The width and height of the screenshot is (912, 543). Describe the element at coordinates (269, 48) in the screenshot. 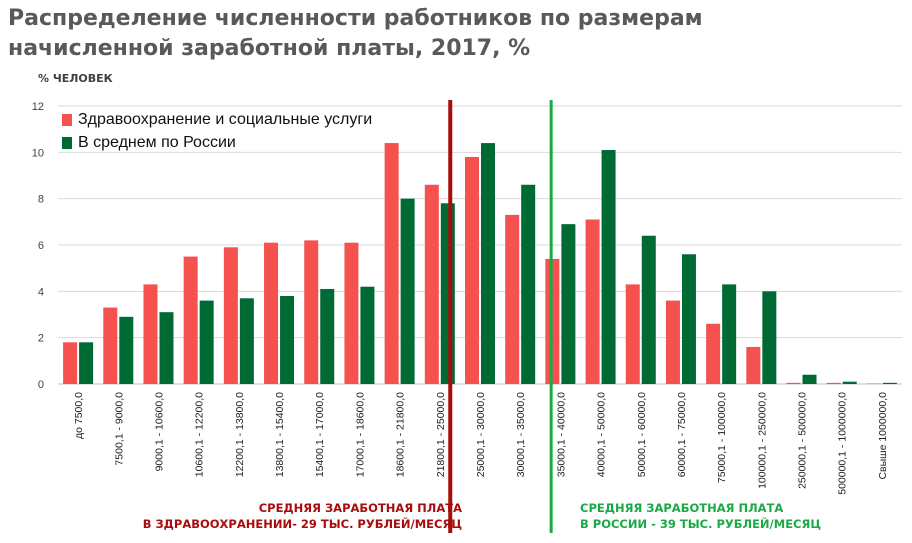

I see `chart-title-line2: начисленной заработной платы, 2017, %` at that location.